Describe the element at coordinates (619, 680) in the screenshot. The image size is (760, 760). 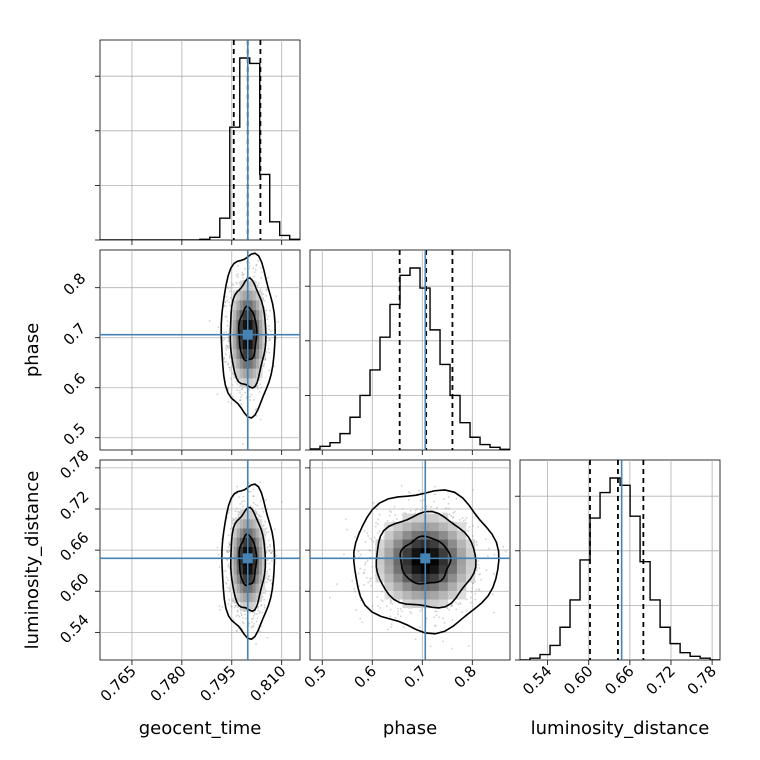
I see `x-tick-label-luminosity-distance: 0.66` at that location.